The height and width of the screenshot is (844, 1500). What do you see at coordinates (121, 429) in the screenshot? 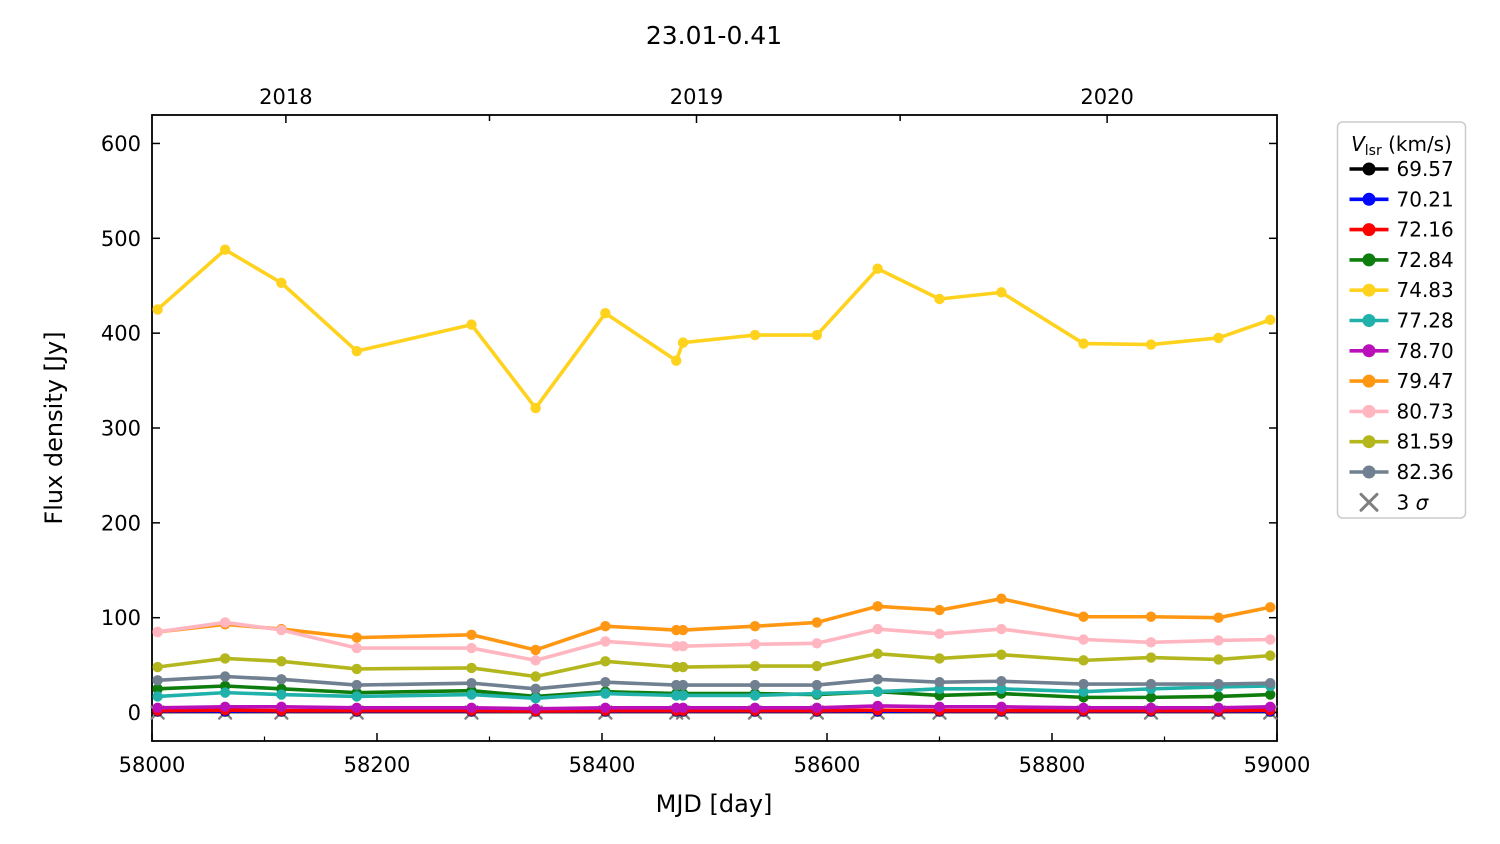
I see `y-tick-label: 300` at bounding box center [121, 429].